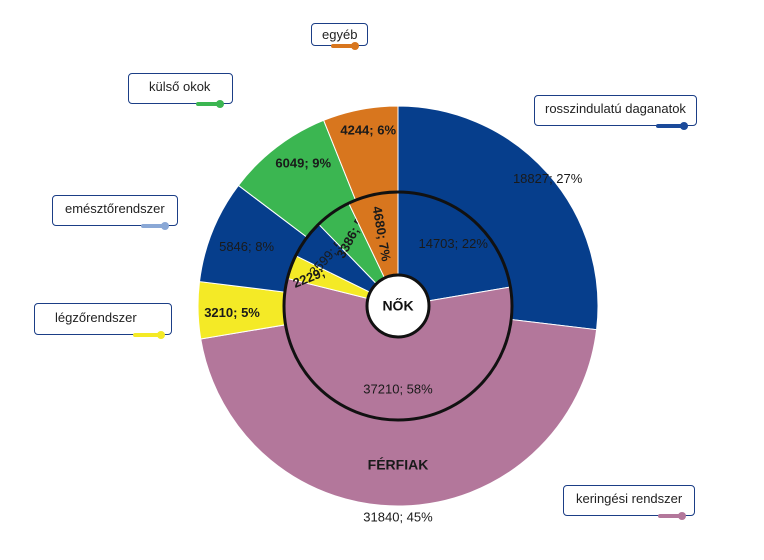 This screenshot has height=560, width=764. Describe the element at coordinates (209, 104) in the screenshot. I see `legend-swatch-kulso-okok` at that location.